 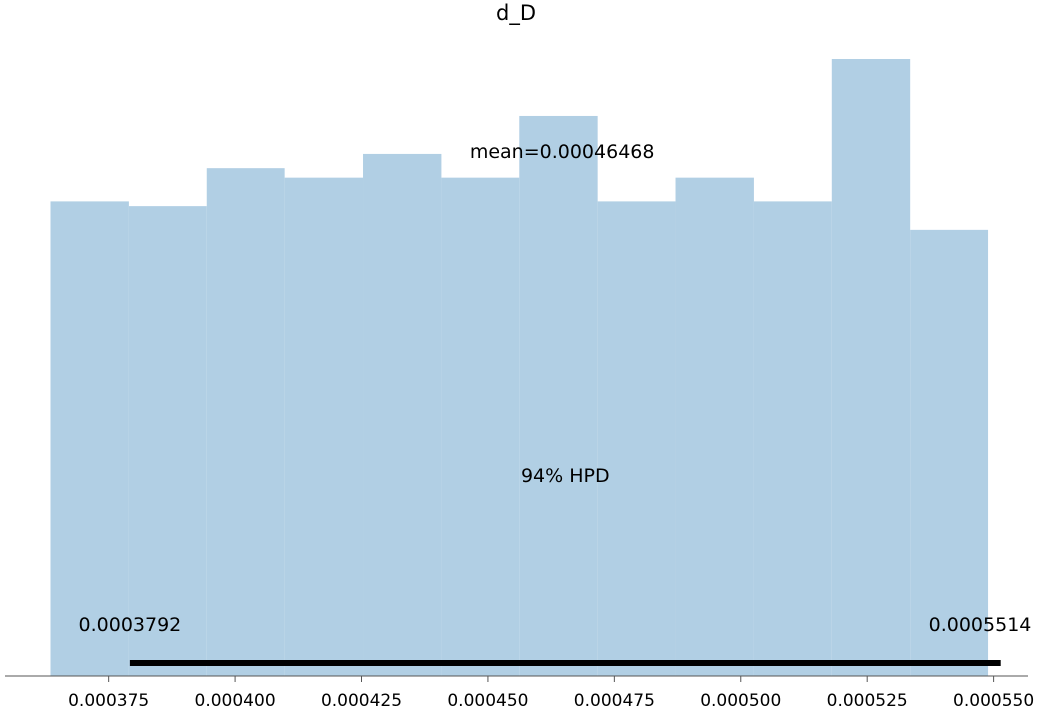 What do you see at coordinates (108, 701) in the screenshot?
I see `x-tick-label: 0.000375` at bounding box center [108, 701].